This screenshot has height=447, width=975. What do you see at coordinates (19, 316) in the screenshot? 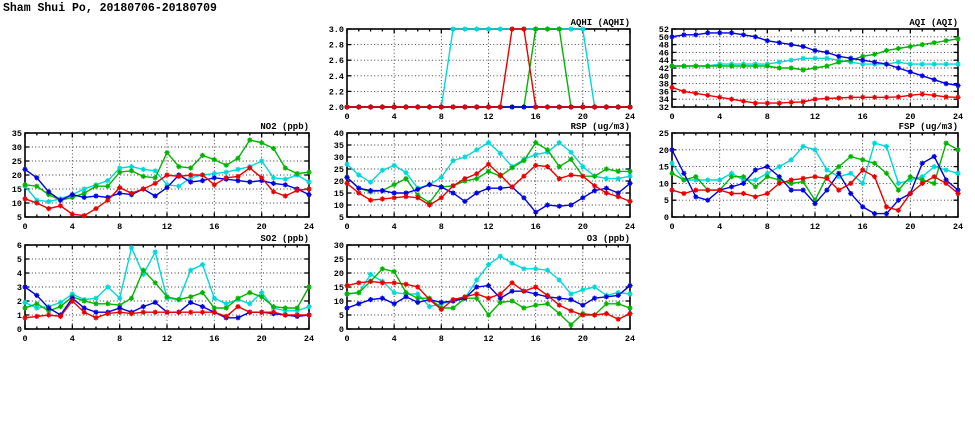
I see `y-tick-label: 1` at bounding box center [19, 316].